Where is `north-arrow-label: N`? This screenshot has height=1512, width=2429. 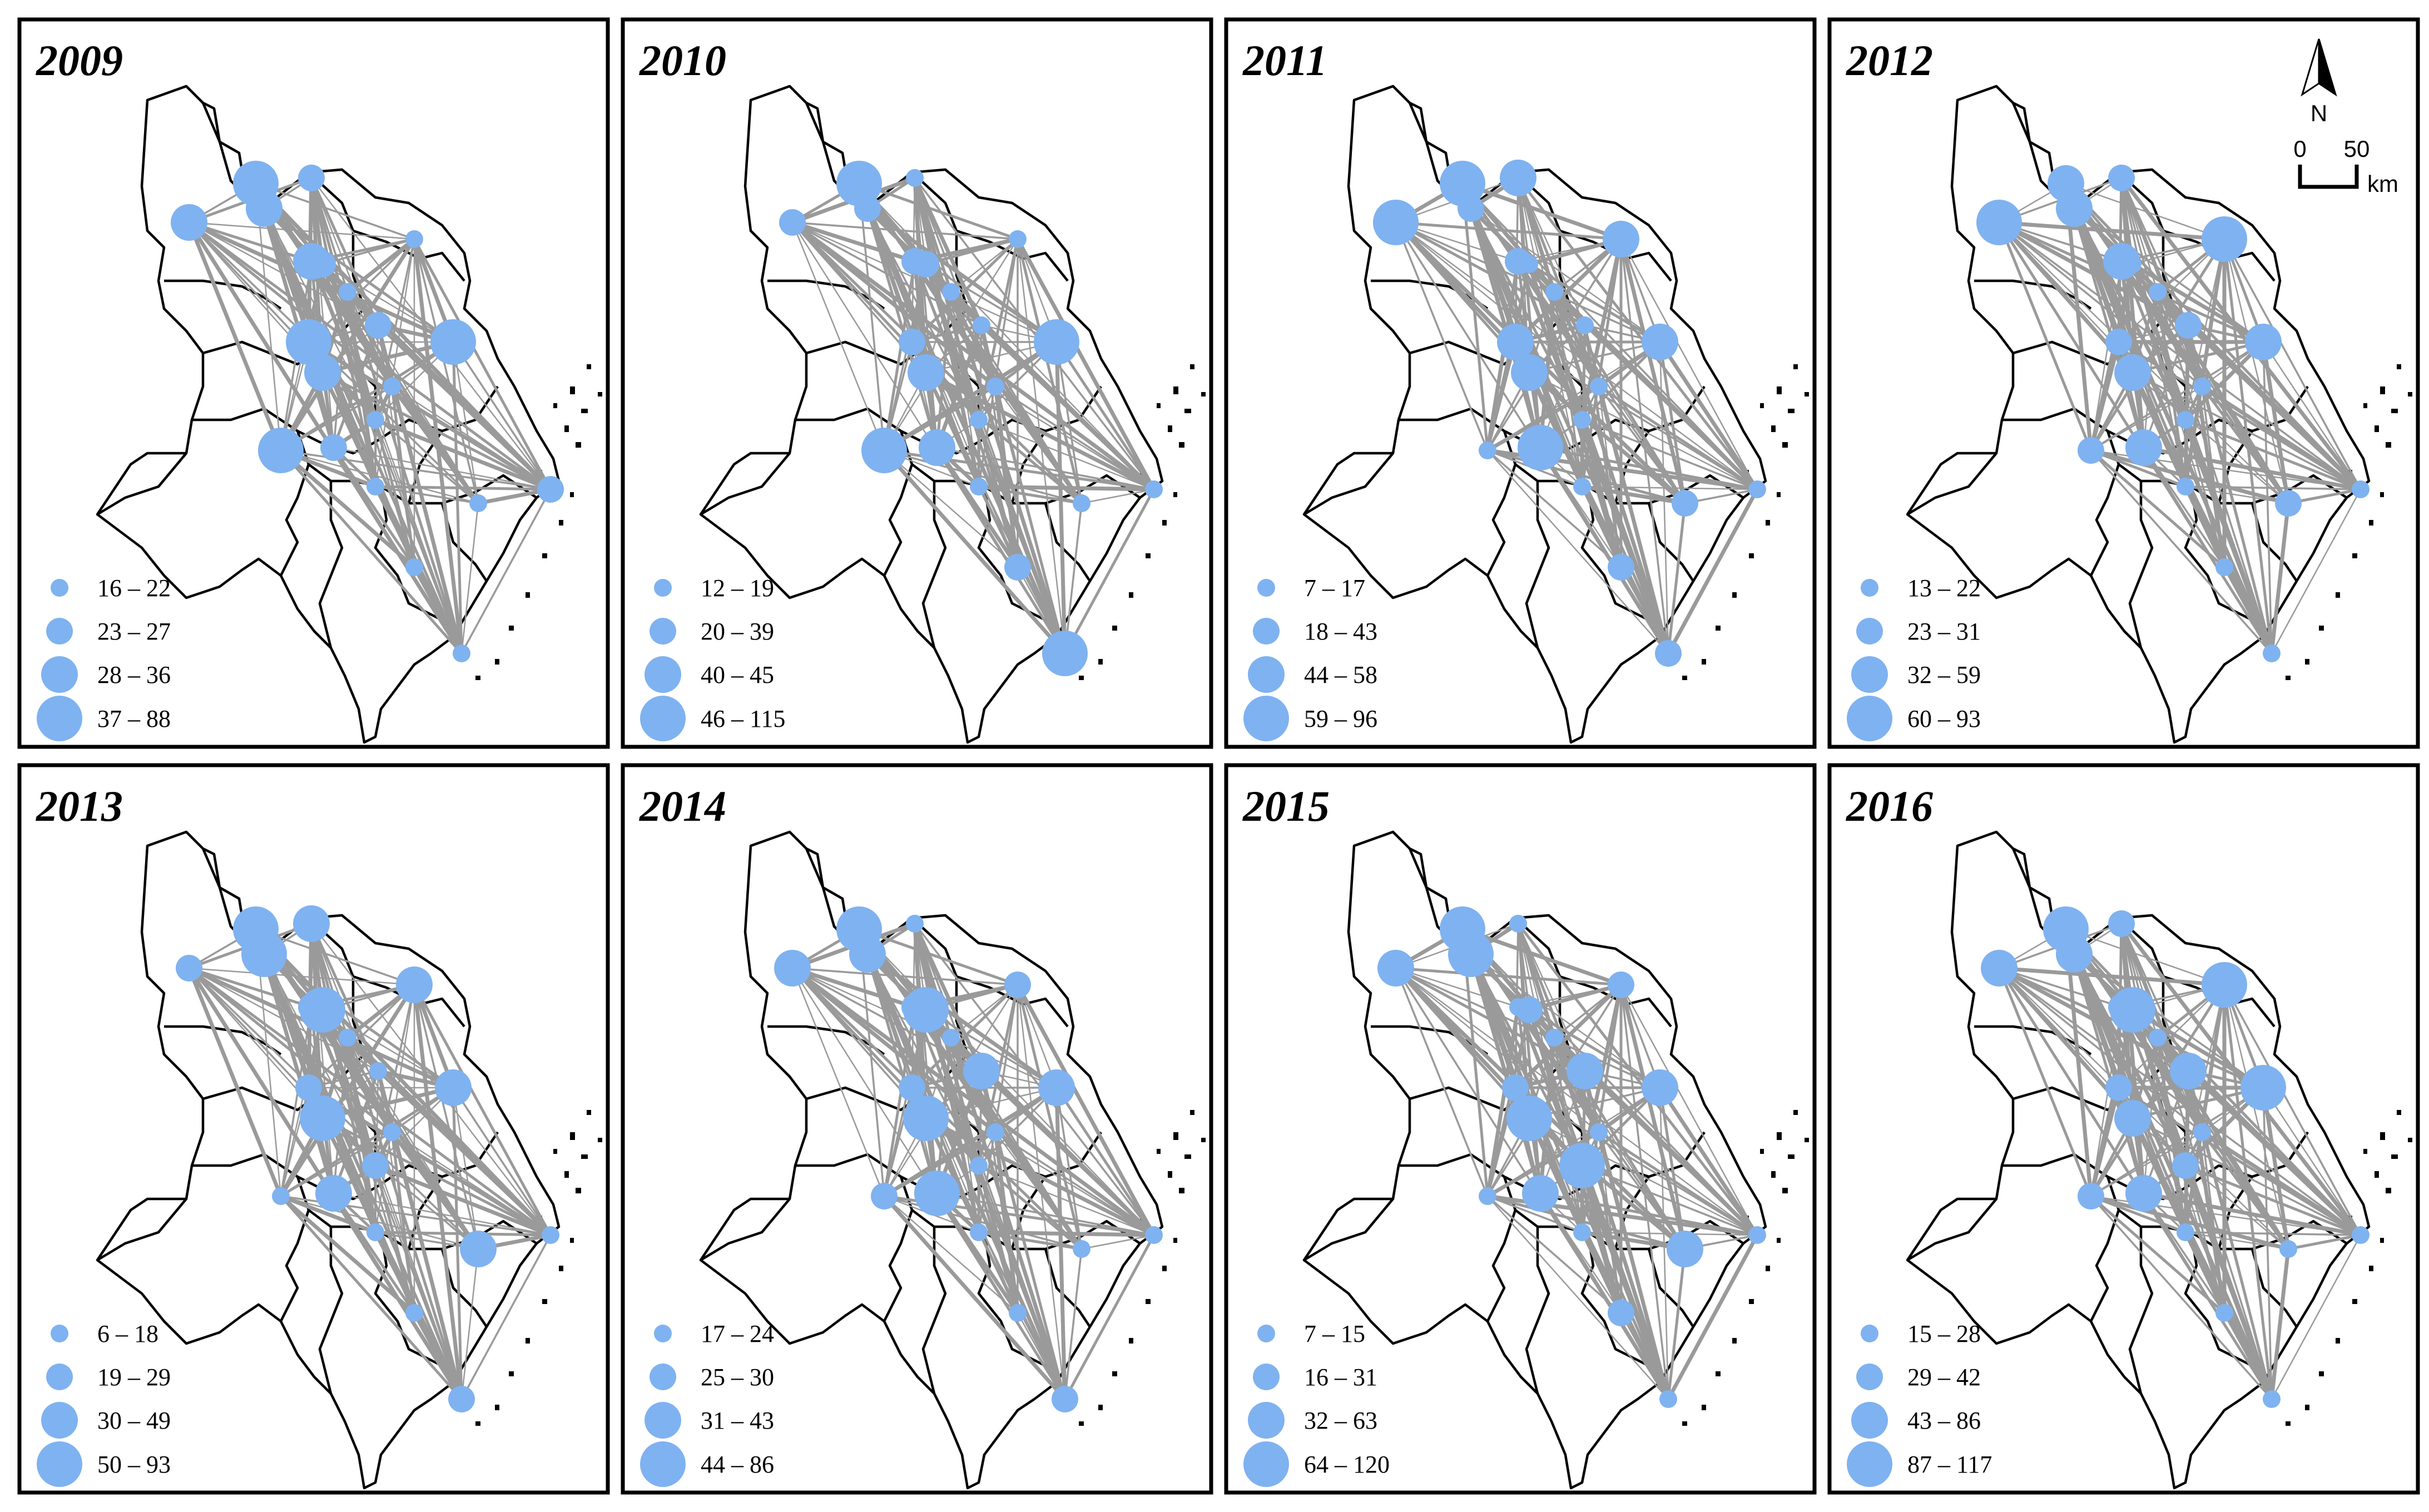 north-arrow-label: N is located at coordinates (2319, 113).